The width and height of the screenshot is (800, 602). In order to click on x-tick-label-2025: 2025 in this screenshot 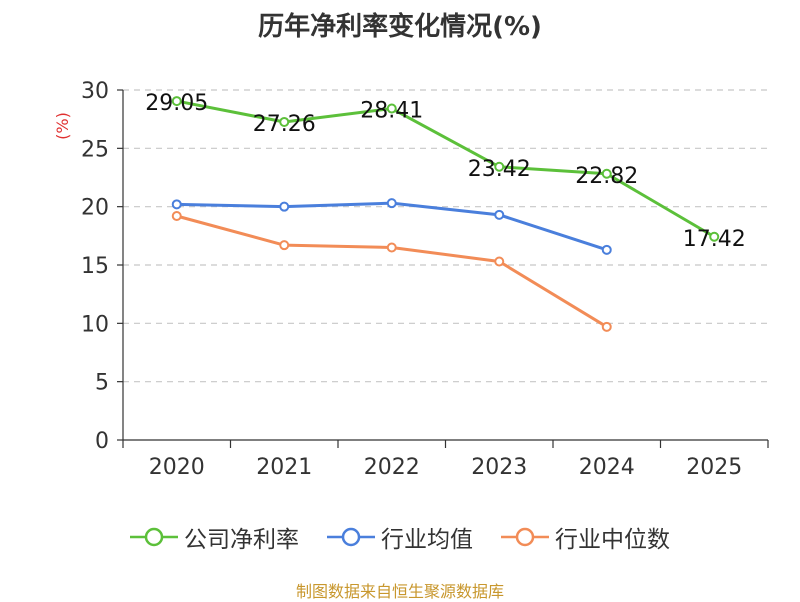, I will do `click(714, 467)`.